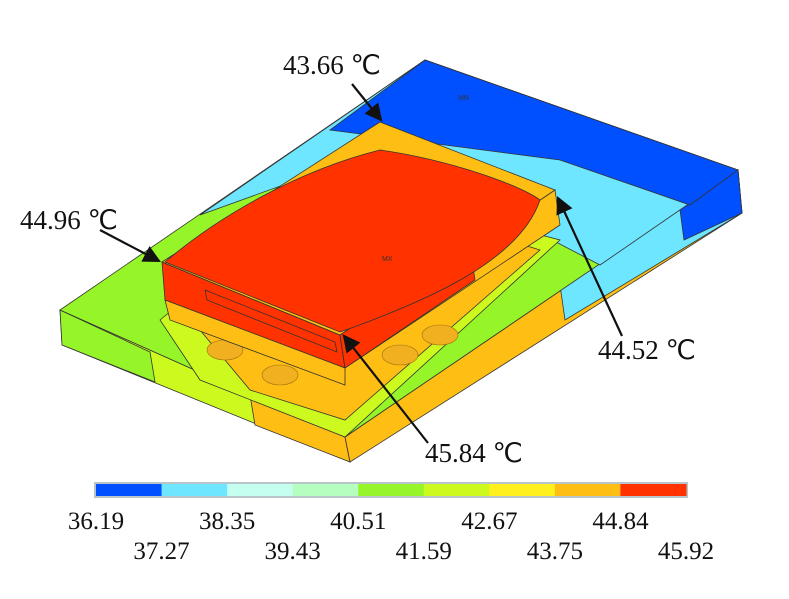 The image size is (789, 599). I want to click on solder-balls, so click(332, 355).